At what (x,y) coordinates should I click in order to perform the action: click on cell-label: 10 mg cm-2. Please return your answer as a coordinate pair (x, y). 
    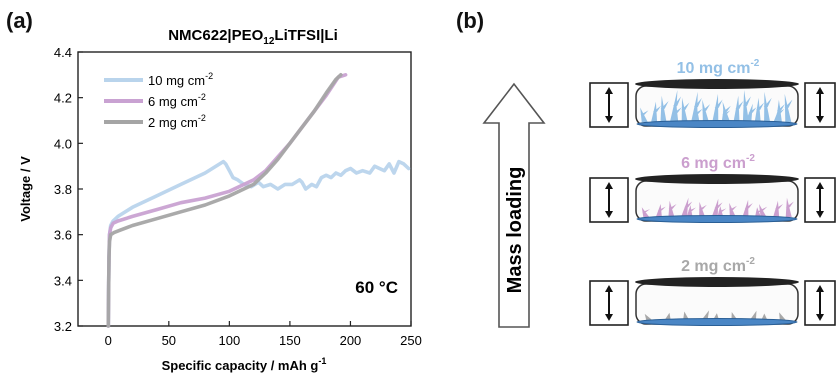
    Looking at the image, I should click on (718, 67).